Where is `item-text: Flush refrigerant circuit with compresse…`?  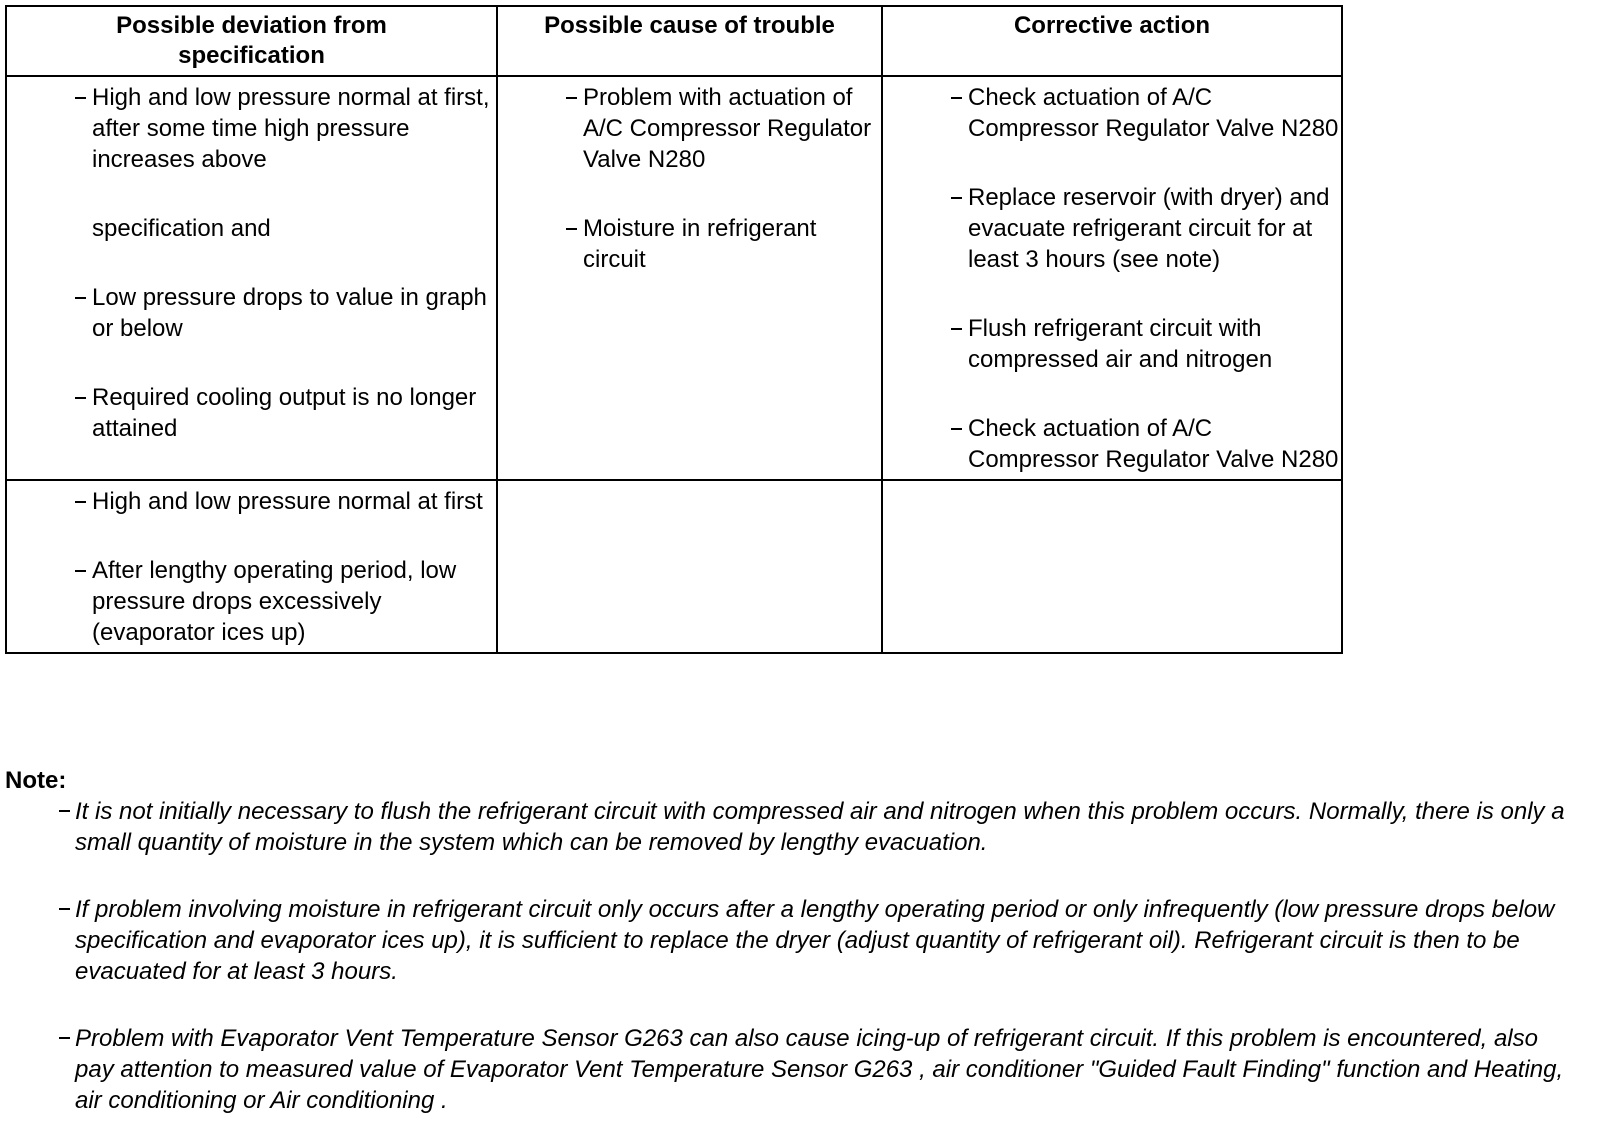 item-text: Flush refrigerant circuit with compresse… is located at coordinates (1120, 344).